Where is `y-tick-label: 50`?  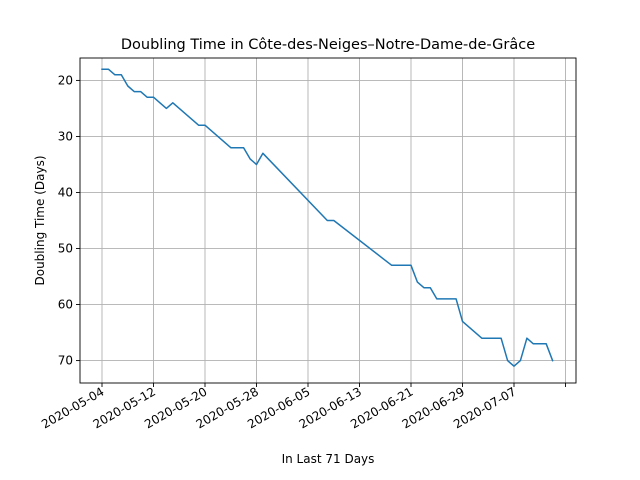 y-tick-label: 50 is located at coordinates (65, 249).